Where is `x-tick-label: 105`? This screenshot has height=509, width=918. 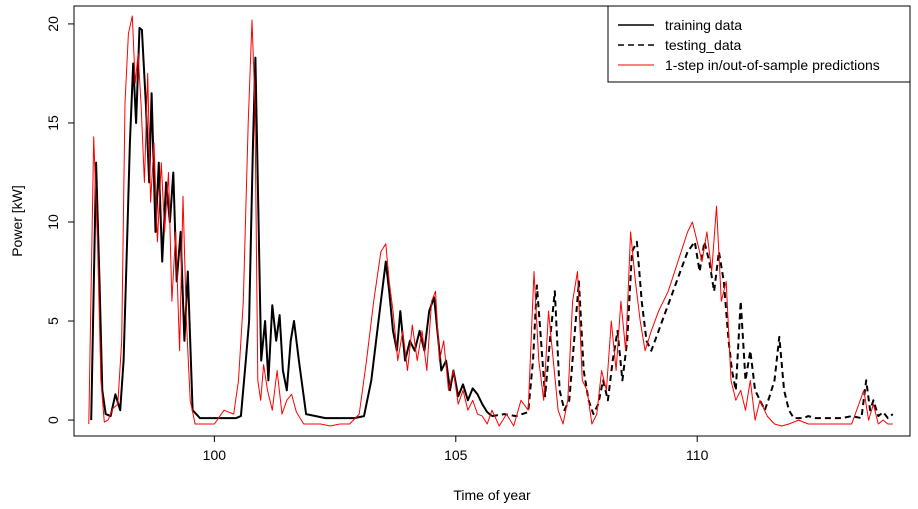
x-tick-label: 105 is located at coordinates (456, 455).